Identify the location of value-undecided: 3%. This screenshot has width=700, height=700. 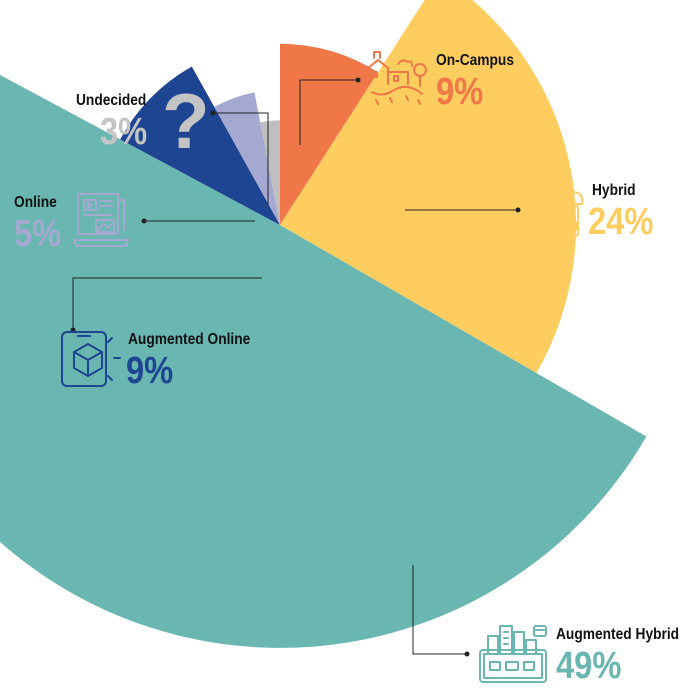
(124, 132).